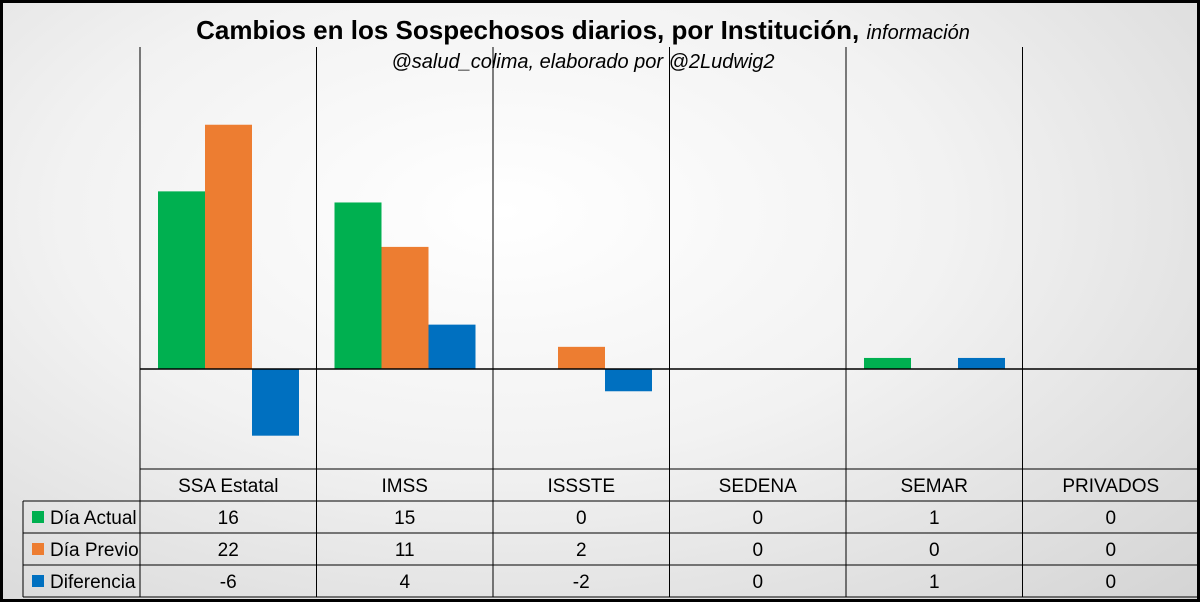 Image resolution: width=1200 pixels, height=602 pixels. I want to click on value-diferencia-semar: 1, so click(934, 582).